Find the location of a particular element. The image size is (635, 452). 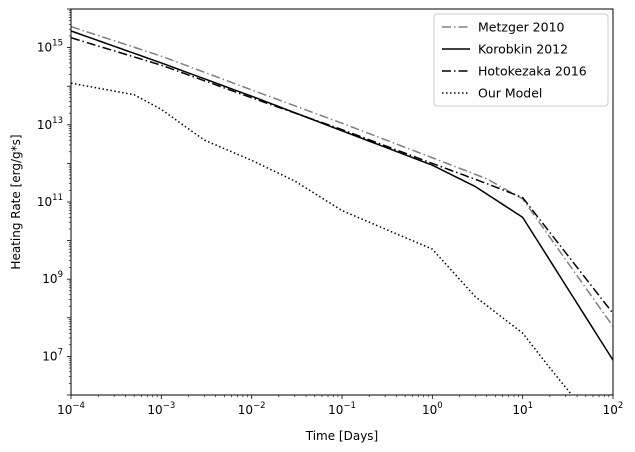

y-tick-label: 10¹⁵ is located at coordinates (50, 47).